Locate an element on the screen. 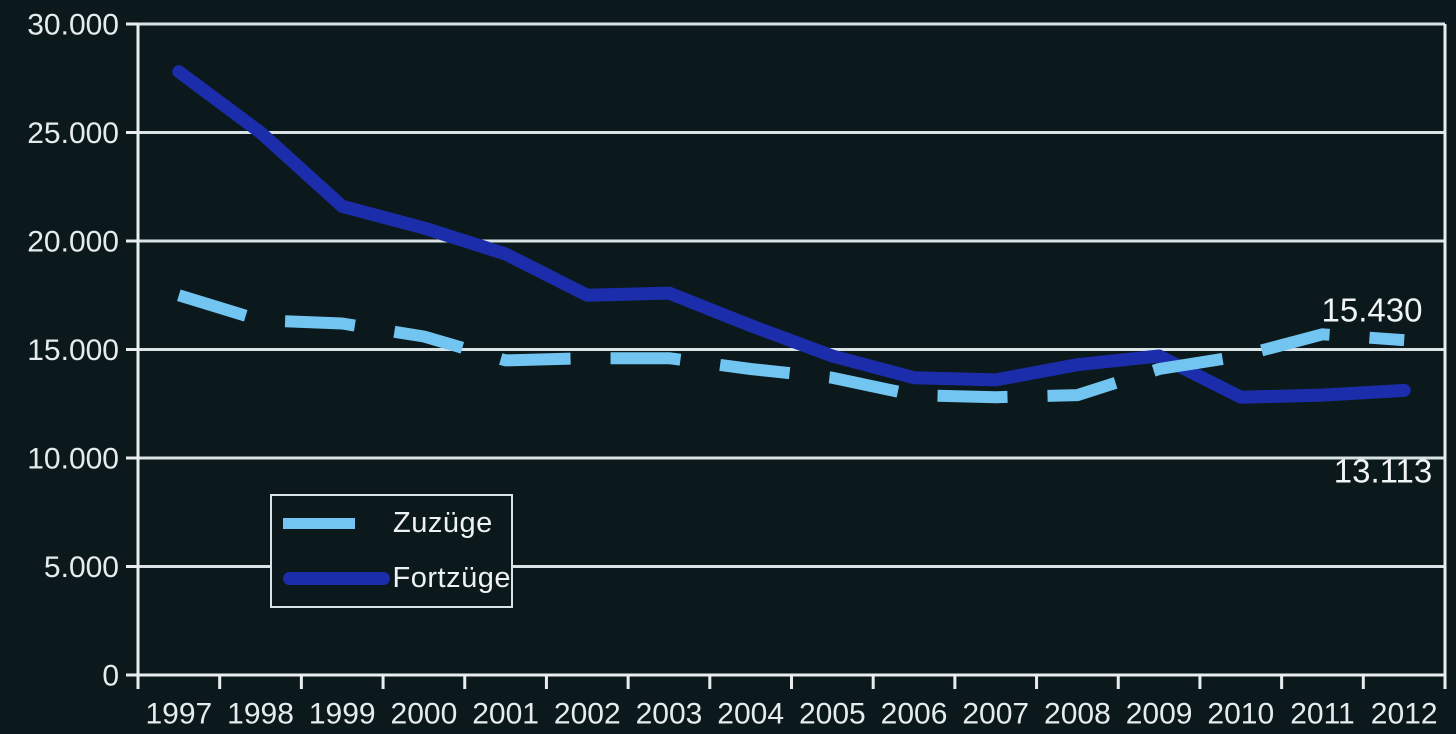 Image resolution: width=1456 pixels, height=734 pixels. xtick-label-2005: 2005 is located at coordinates (832, 714).